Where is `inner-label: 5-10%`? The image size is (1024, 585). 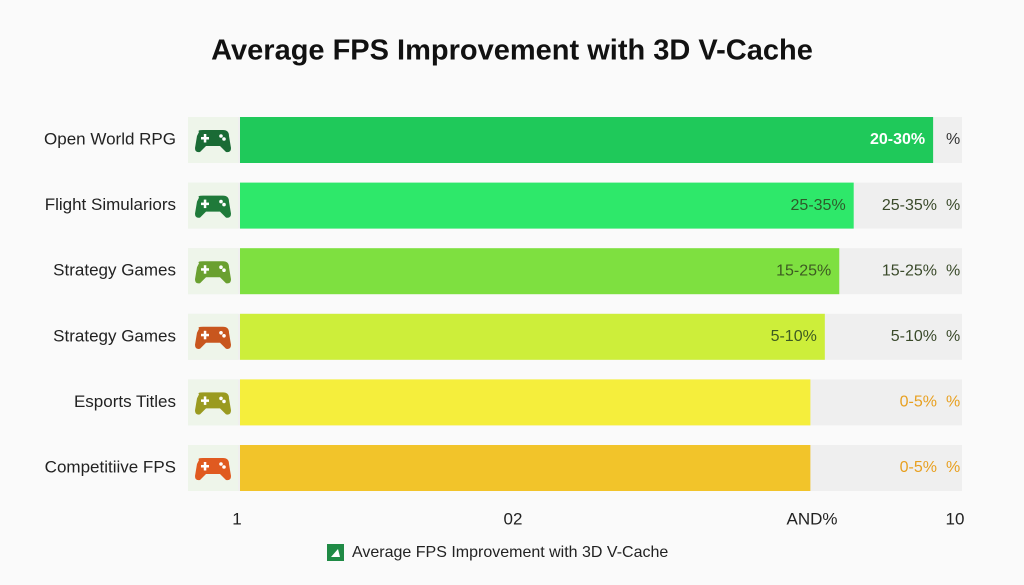
inner-label: 5-10% is located at coordinates (794, 336).